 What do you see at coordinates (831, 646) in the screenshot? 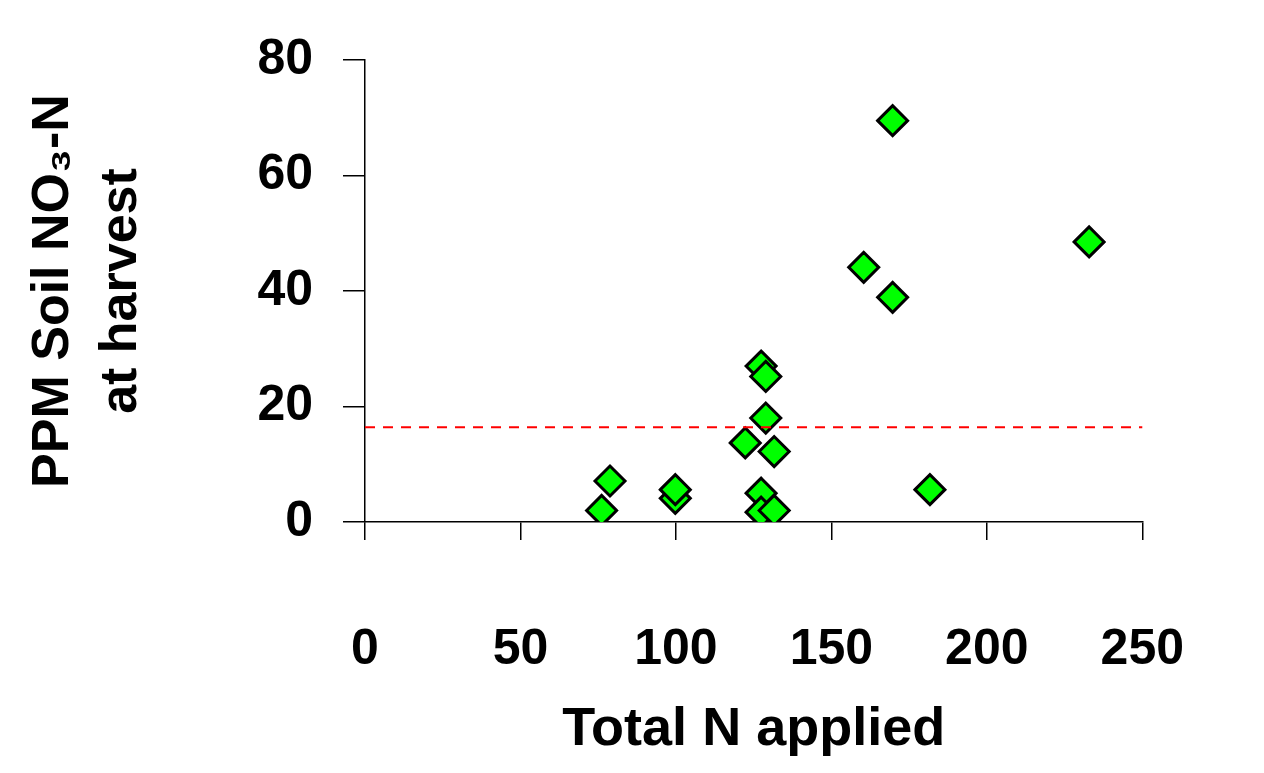
I see `x-tick-label: 150` at bounding box center [831, 646].